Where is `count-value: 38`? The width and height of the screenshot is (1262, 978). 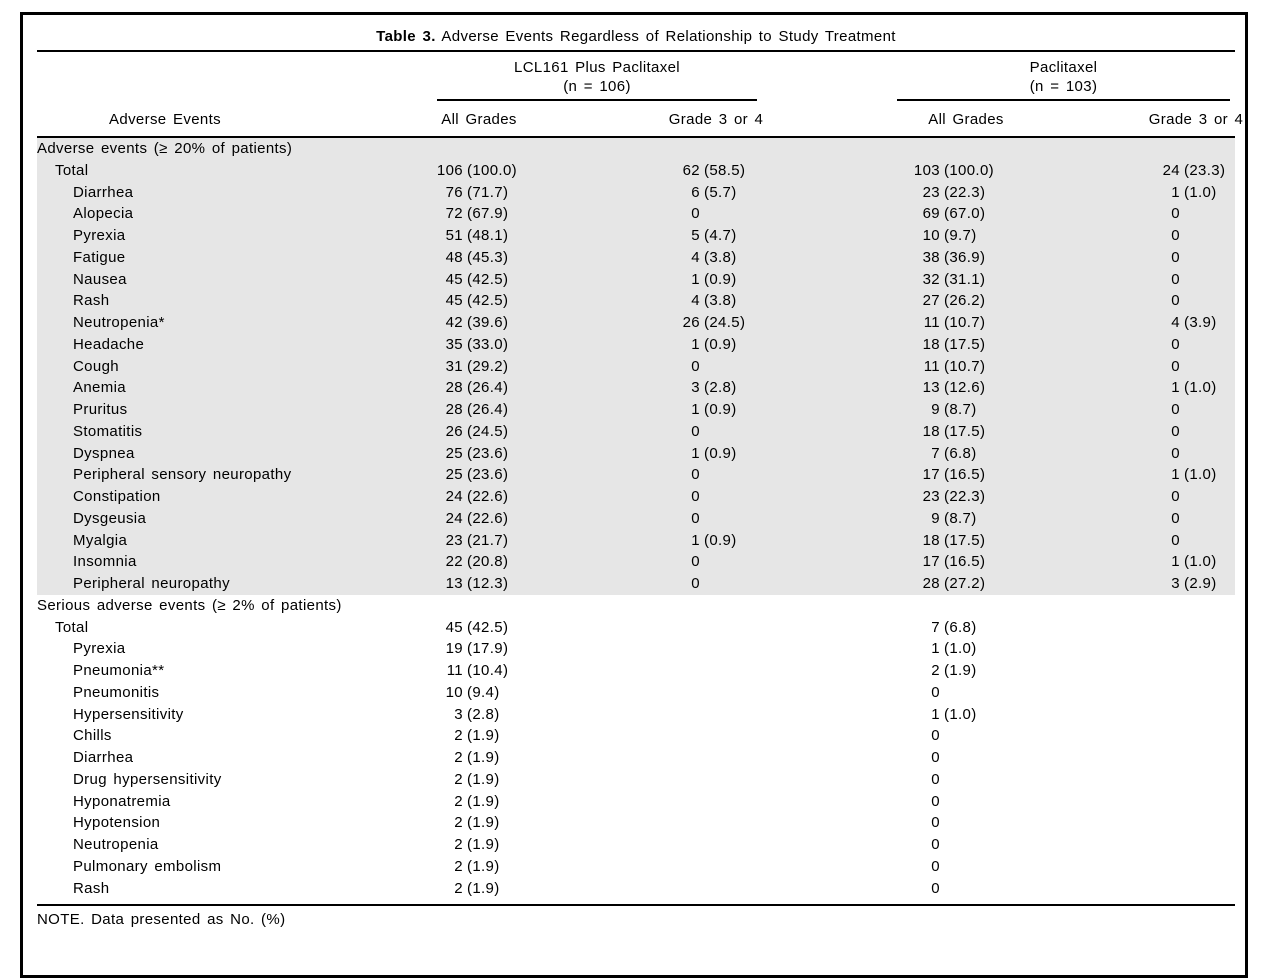
count-value: 38 is located at coordinates (931, 257).